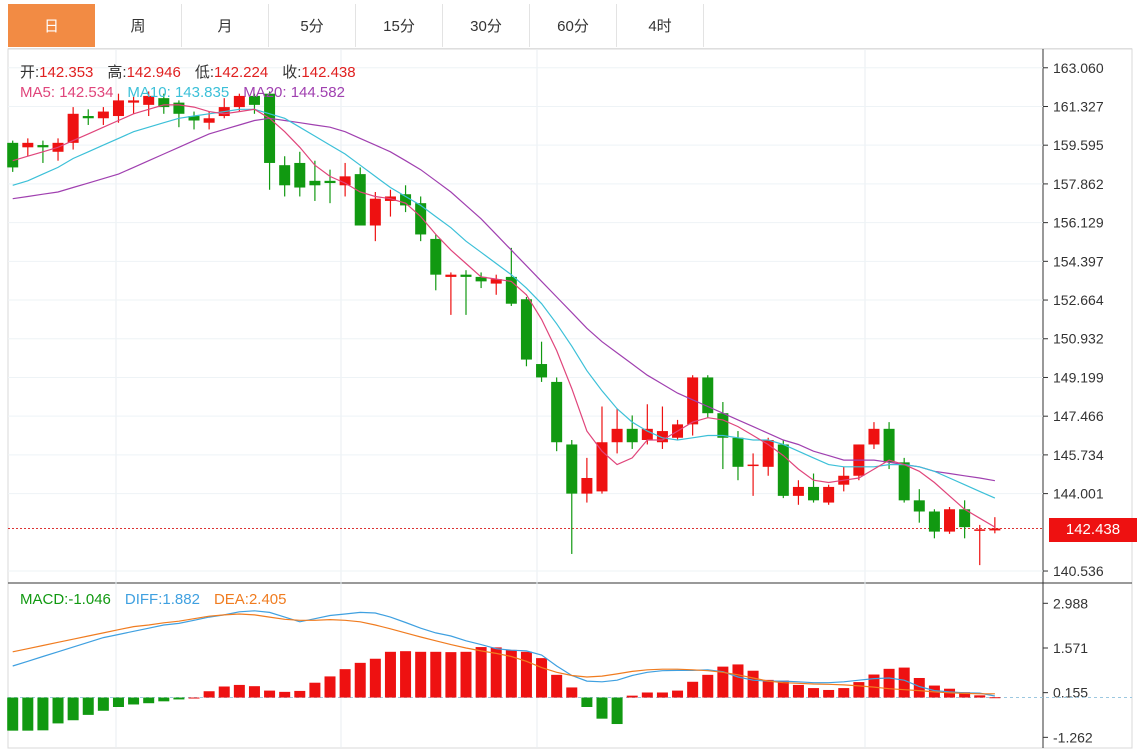  Describe the element at coordinates (1078, 300) in the screenshot. I see `price-tick-label: 152.664` at that location.